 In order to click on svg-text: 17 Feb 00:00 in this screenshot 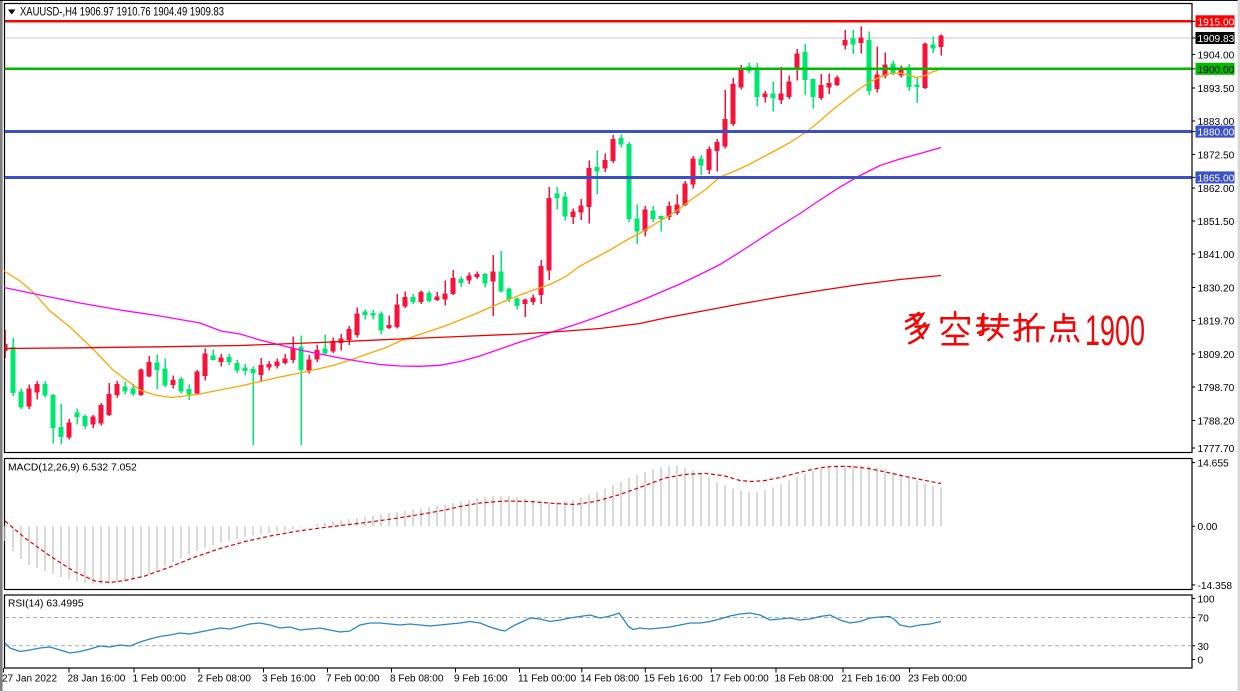, I will do `click(739, 679)`.